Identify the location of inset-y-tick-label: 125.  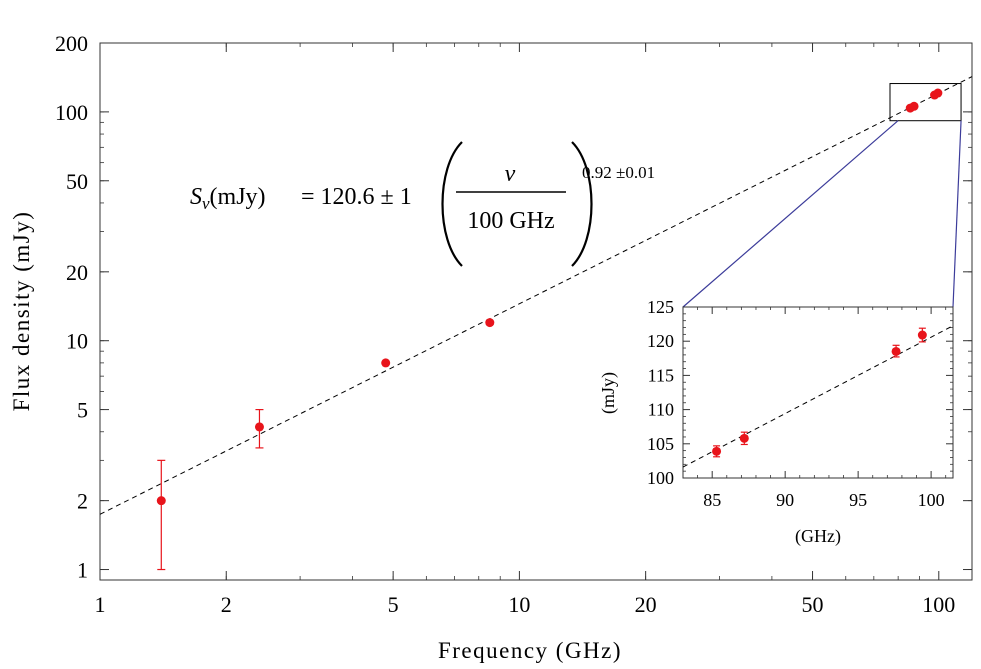
(660, 307).